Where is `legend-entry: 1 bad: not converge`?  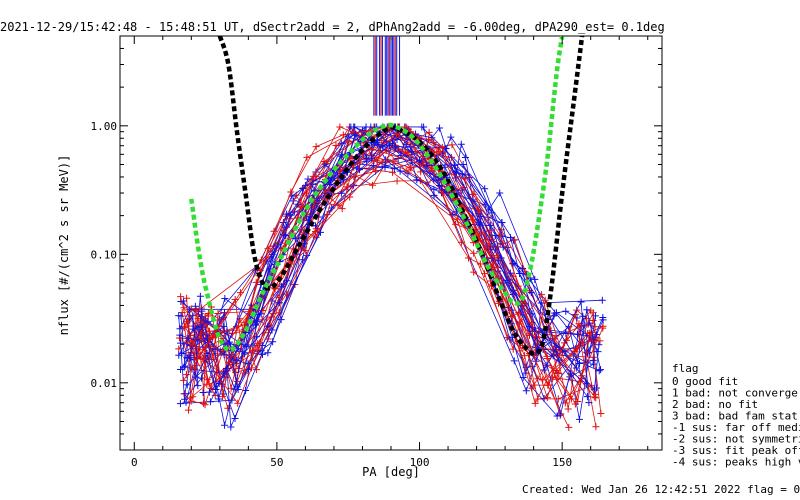 legend-entry: 1 bad: not converge is located at coordinates (735, 393).